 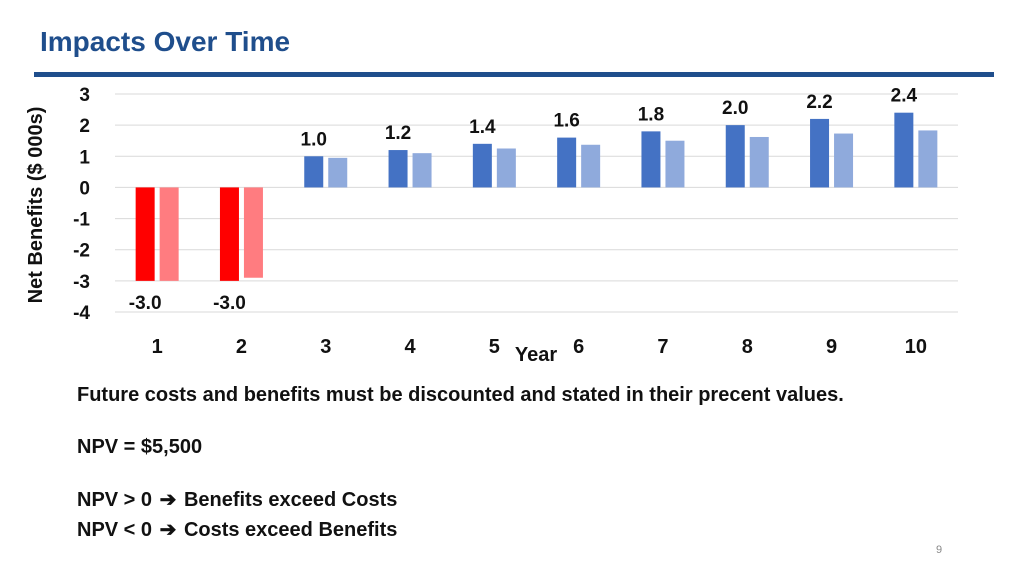 I want to click on y-tick-label: 2, so click(x=84, y=126).